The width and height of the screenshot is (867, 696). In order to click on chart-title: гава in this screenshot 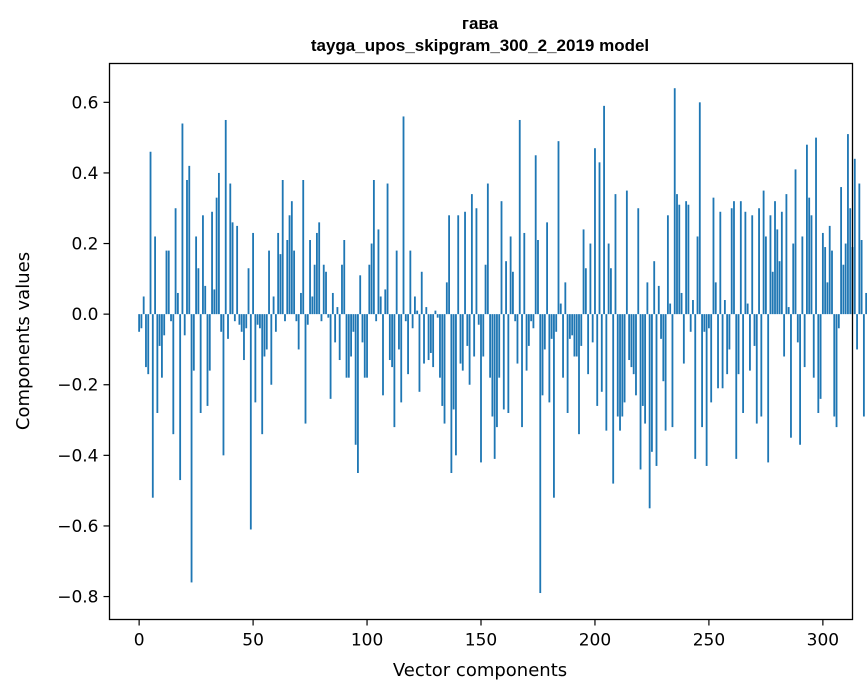, I will do `click(480, 23)`.